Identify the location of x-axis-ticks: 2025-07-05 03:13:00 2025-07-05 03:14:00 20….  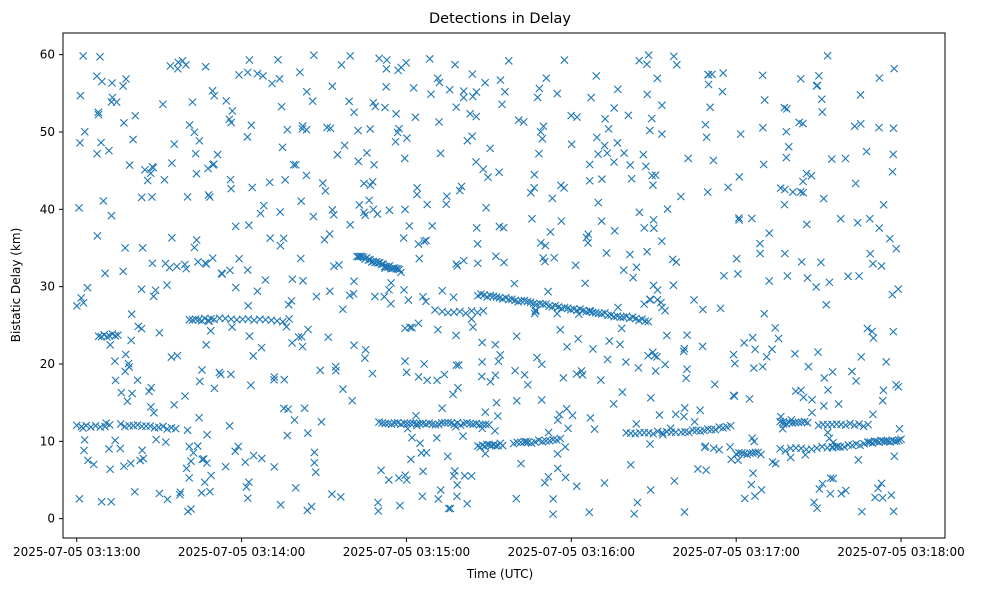
(489, 548).